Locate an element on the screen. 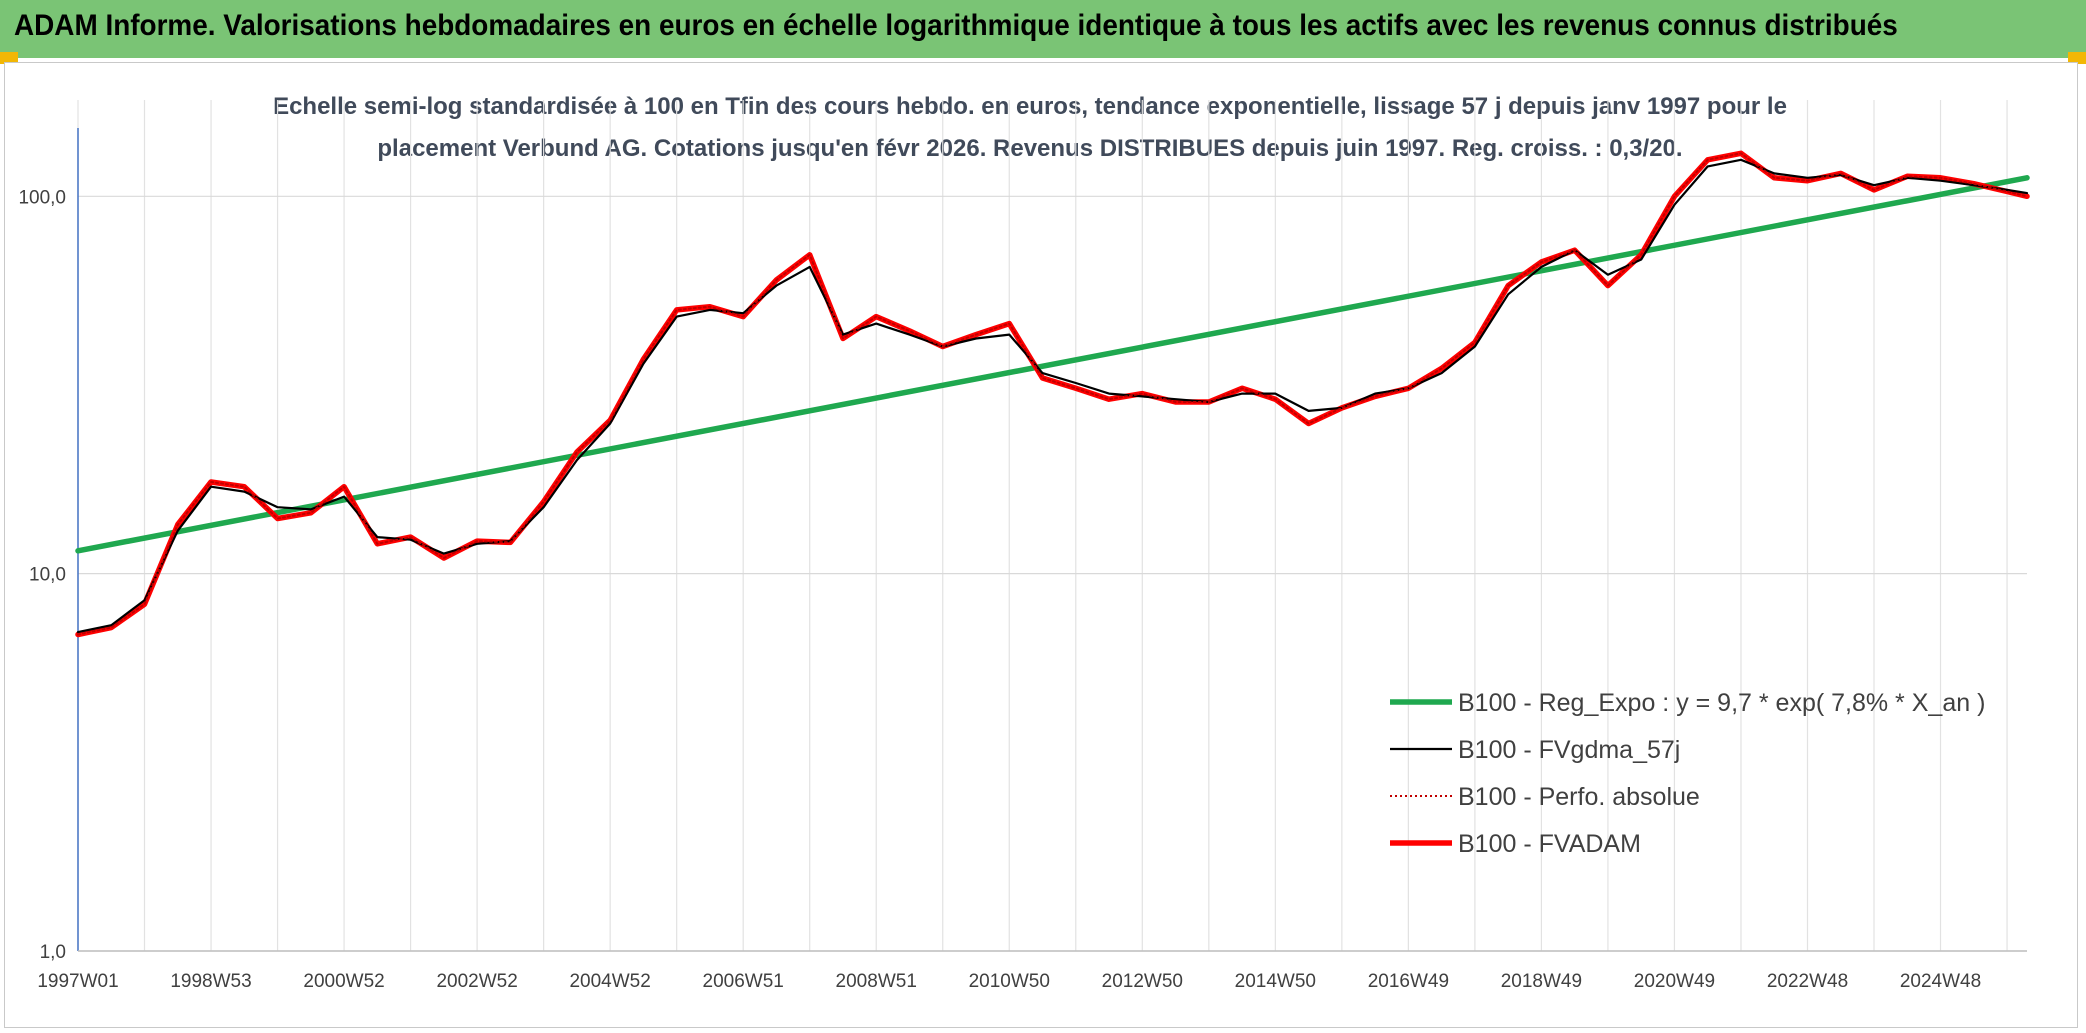 The width and height of the screenshot is (2086, 1033). x-tick-label: 2010W50 is located at coordinates (1009, 981).